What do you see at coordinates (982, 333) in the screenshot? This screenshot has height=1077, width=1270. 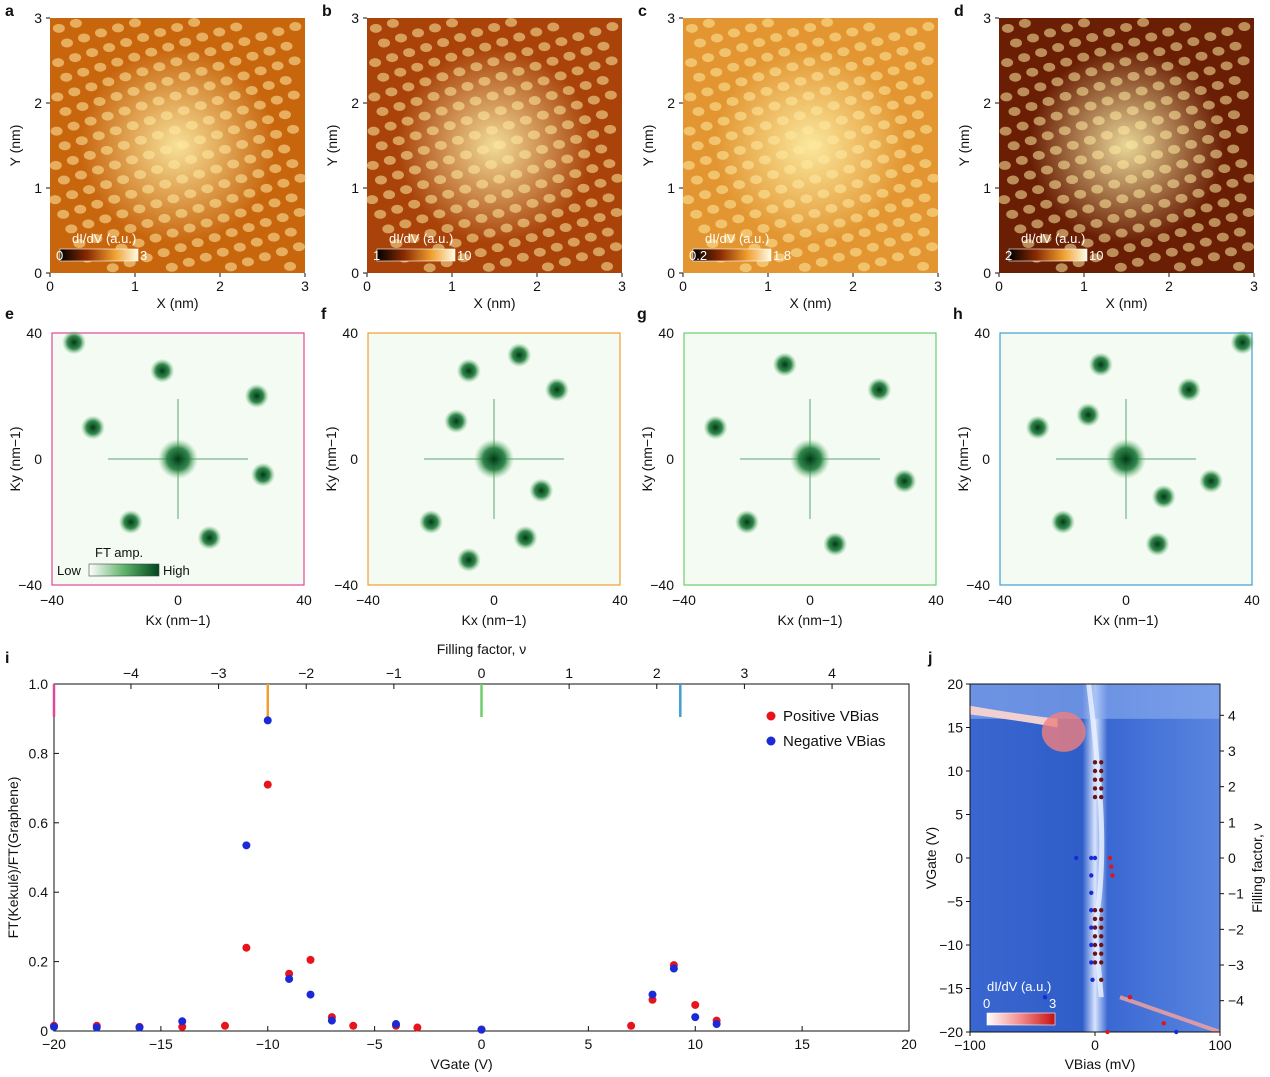 I see `y-tick-label: 40` at bounding box center [982, 333].